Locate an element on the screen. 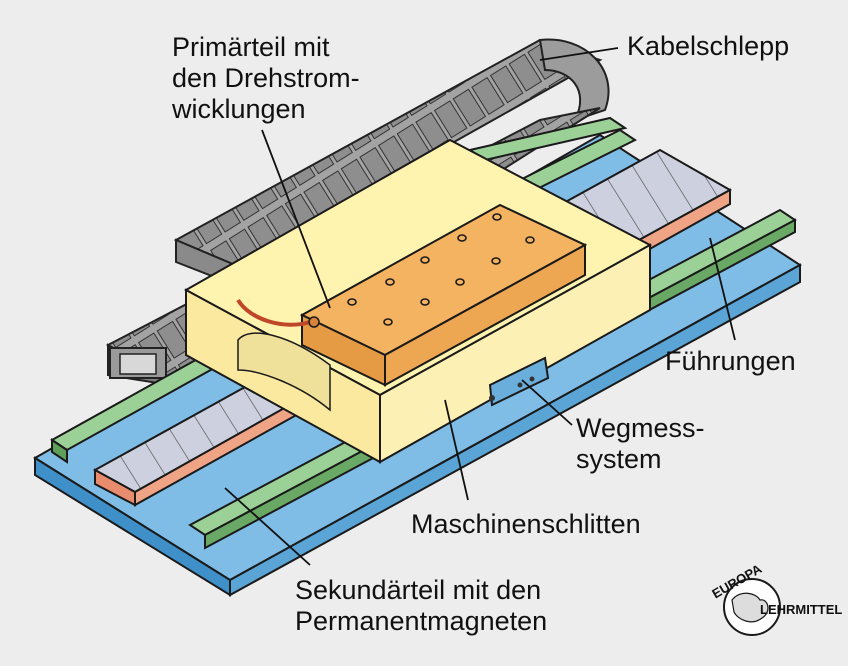 The width and height of the screenshot is (848, 666). primary-part is located at coordinates (412, 295).